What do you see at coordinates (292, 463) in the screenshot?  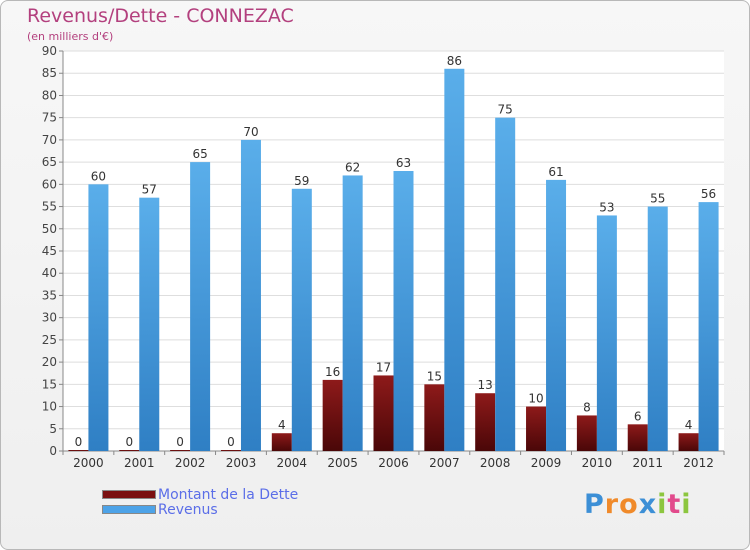 I see `x-tick-label: 2004` at bounding box center [292, 463].